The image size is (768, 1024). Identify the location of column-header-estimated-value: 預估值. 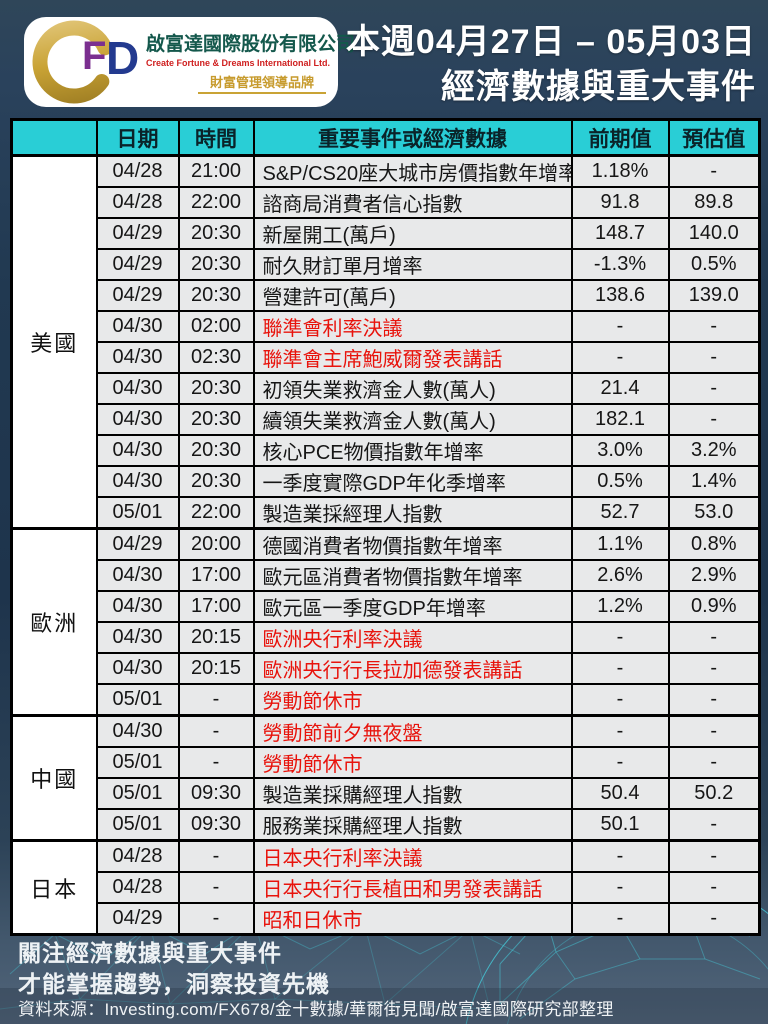
(714, 137).